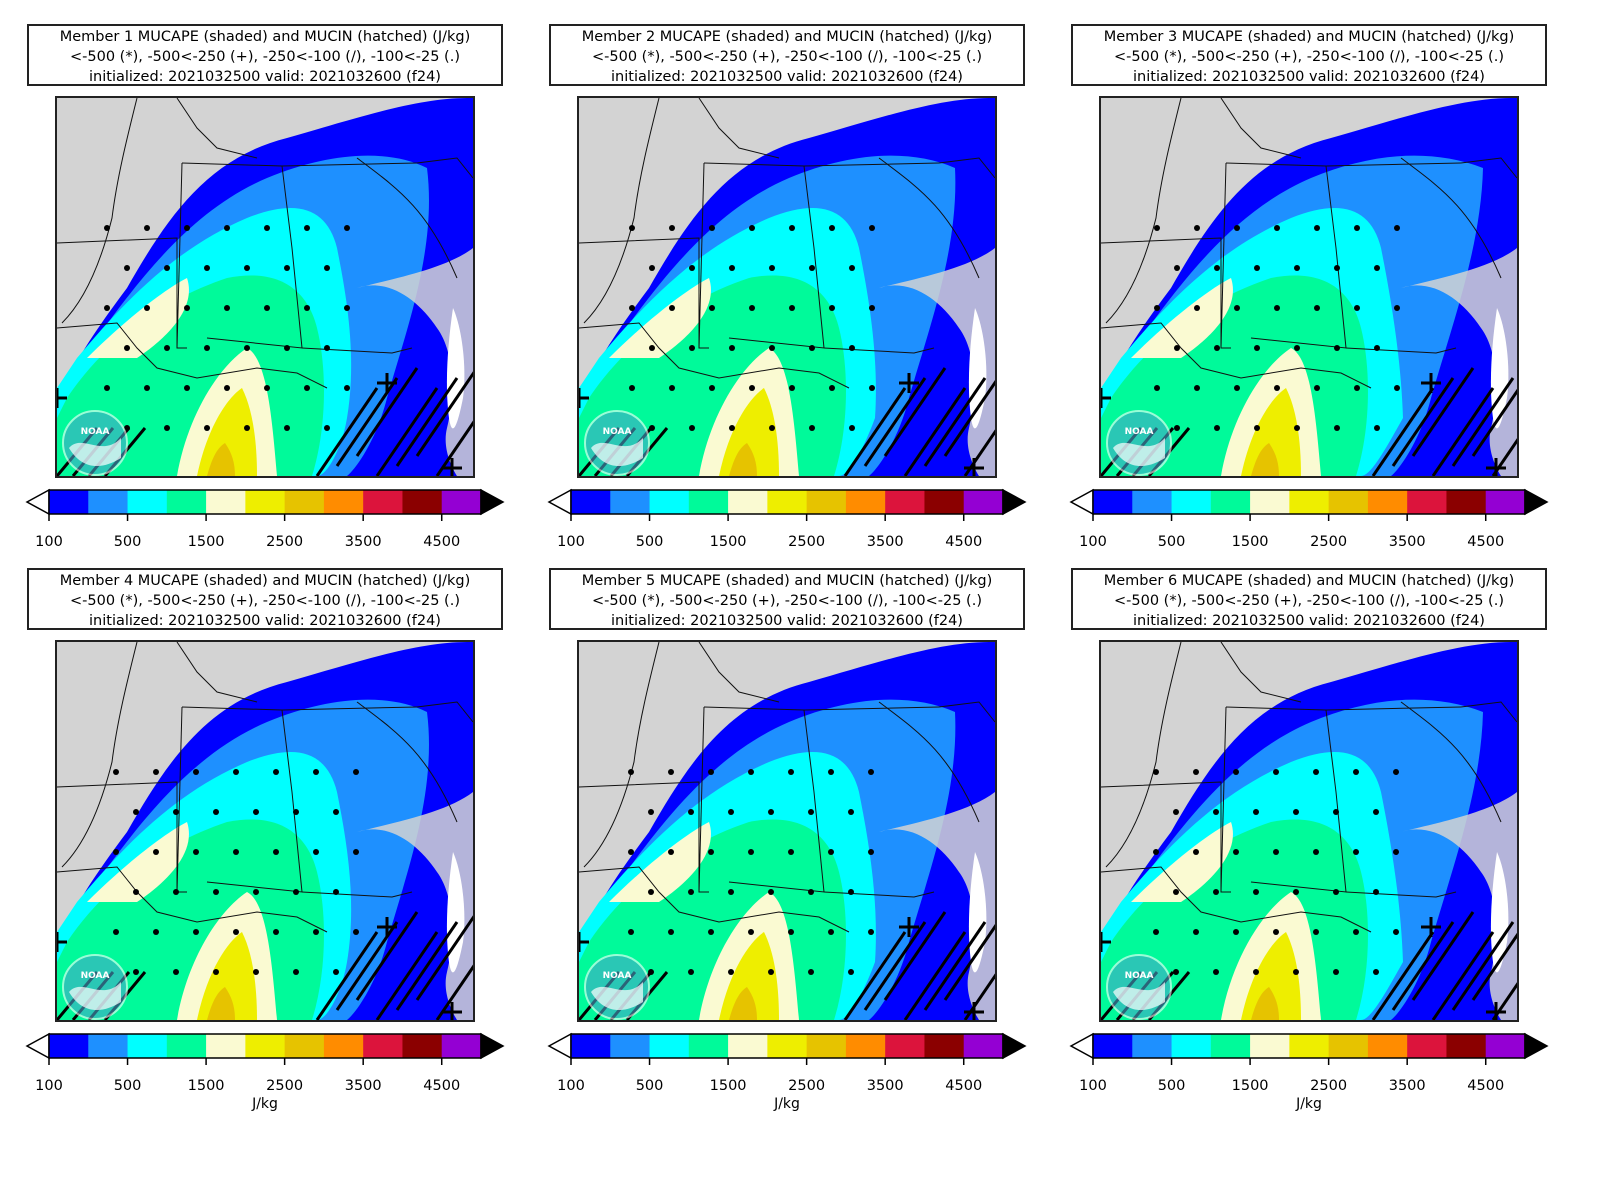 Image resolution: width=1598 pixels, height=1185 pixels. I want to click on noaa-logo: NOAA, so click(95, 987).